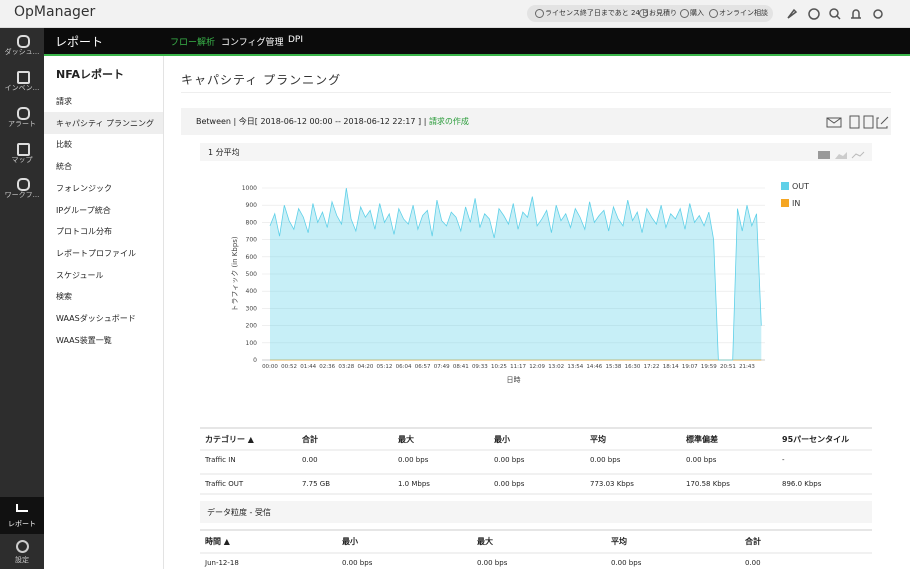 The width and height of the screenshot is (910, 569). Describe the element at coordinates (64, 166) in the screenshot. I see `sub-nav-item: 統合` at that location.